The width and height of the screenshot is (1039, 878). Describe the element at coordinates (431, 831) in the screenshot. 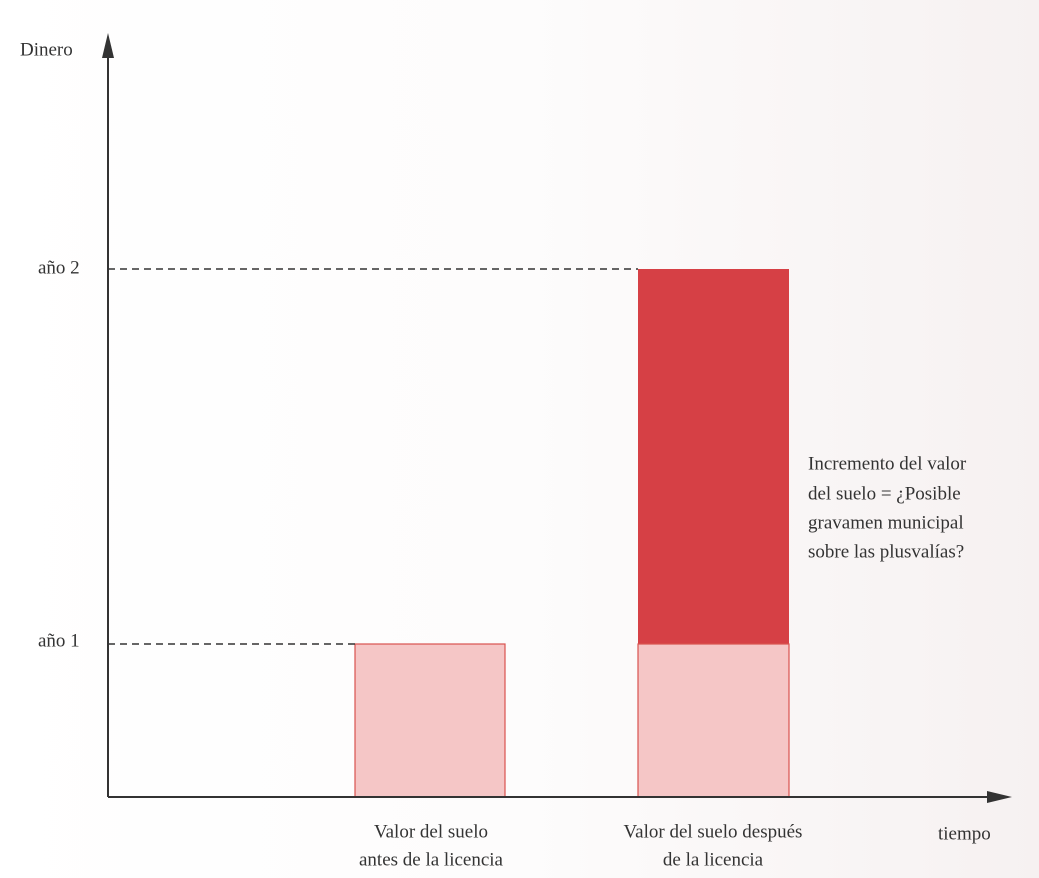

I see `bar-label: Valor del suelo` at that location.